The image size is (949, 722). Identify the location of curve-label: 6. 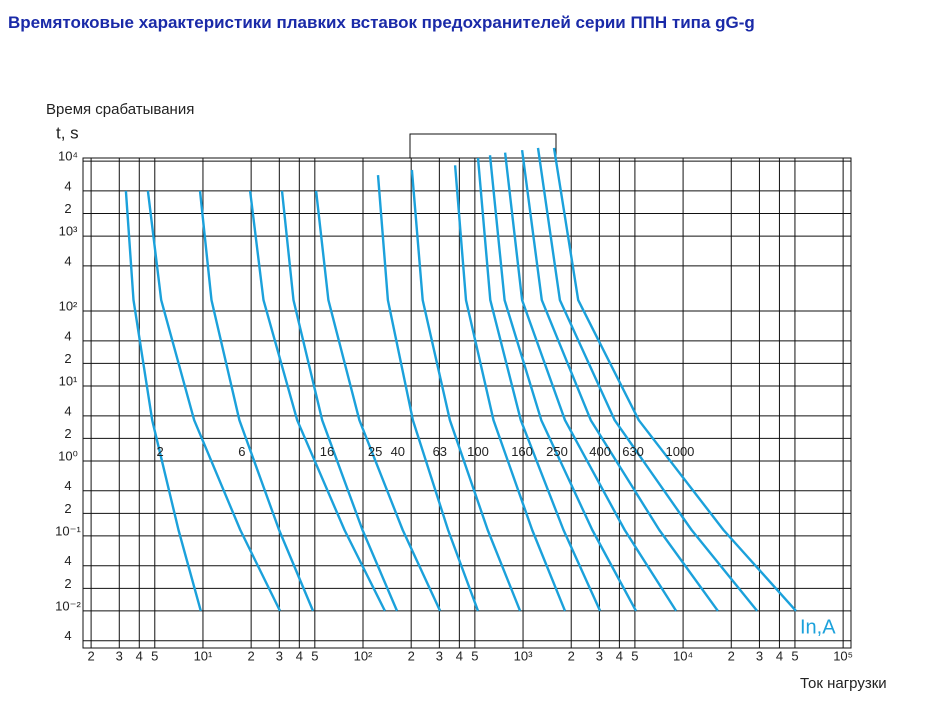
(241, 451).